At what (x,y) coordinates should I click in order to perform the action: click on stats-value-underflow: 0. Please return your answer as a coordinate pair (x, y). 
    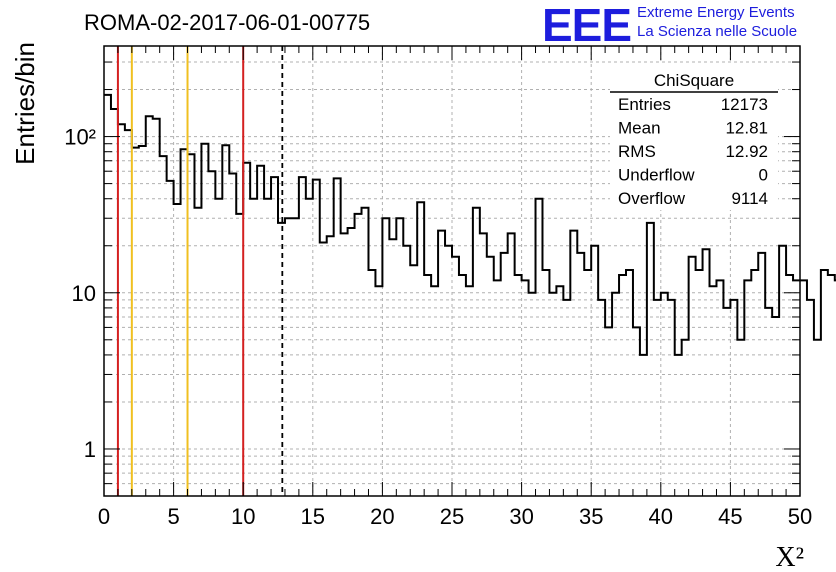
    Looking at the image, I should click on (763, 175).